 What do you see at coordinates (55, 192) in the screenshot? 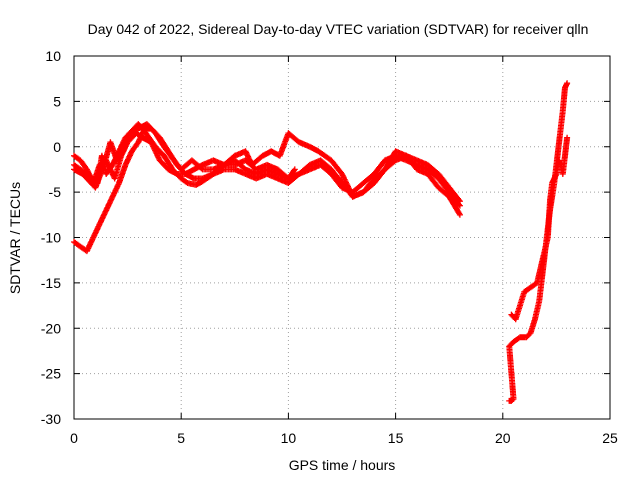
I see `y-tick-label: -5` at bounding box center [55, 192].